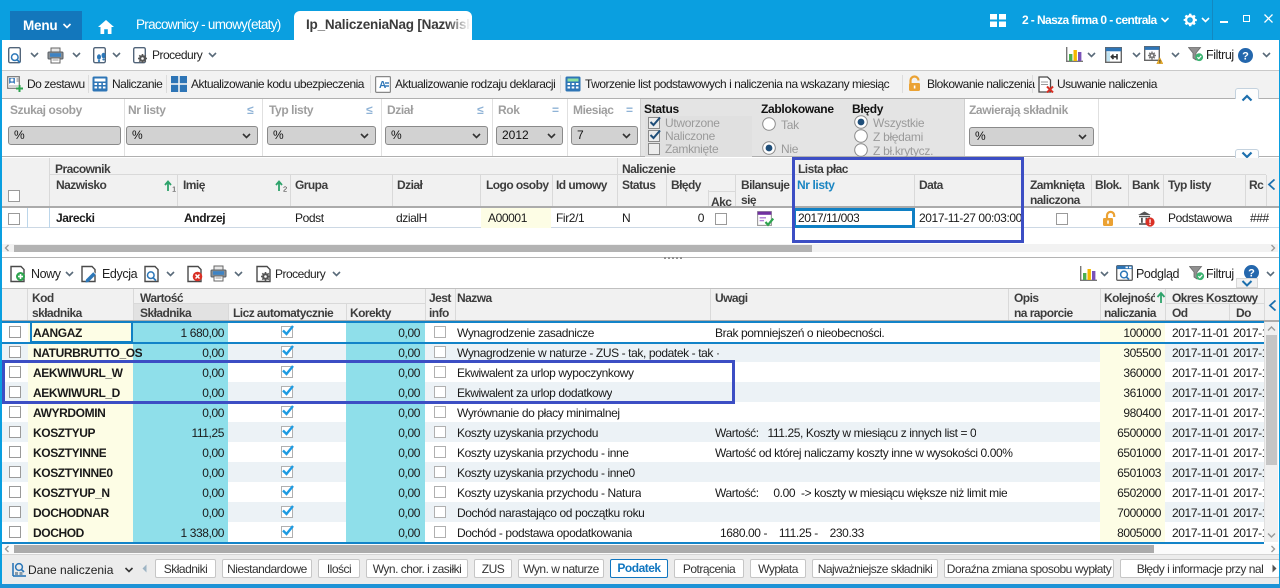 Image resolution: width=1280 pixels, height=588 pixels. I want to click on svg-text: 2, so click(285, 189).